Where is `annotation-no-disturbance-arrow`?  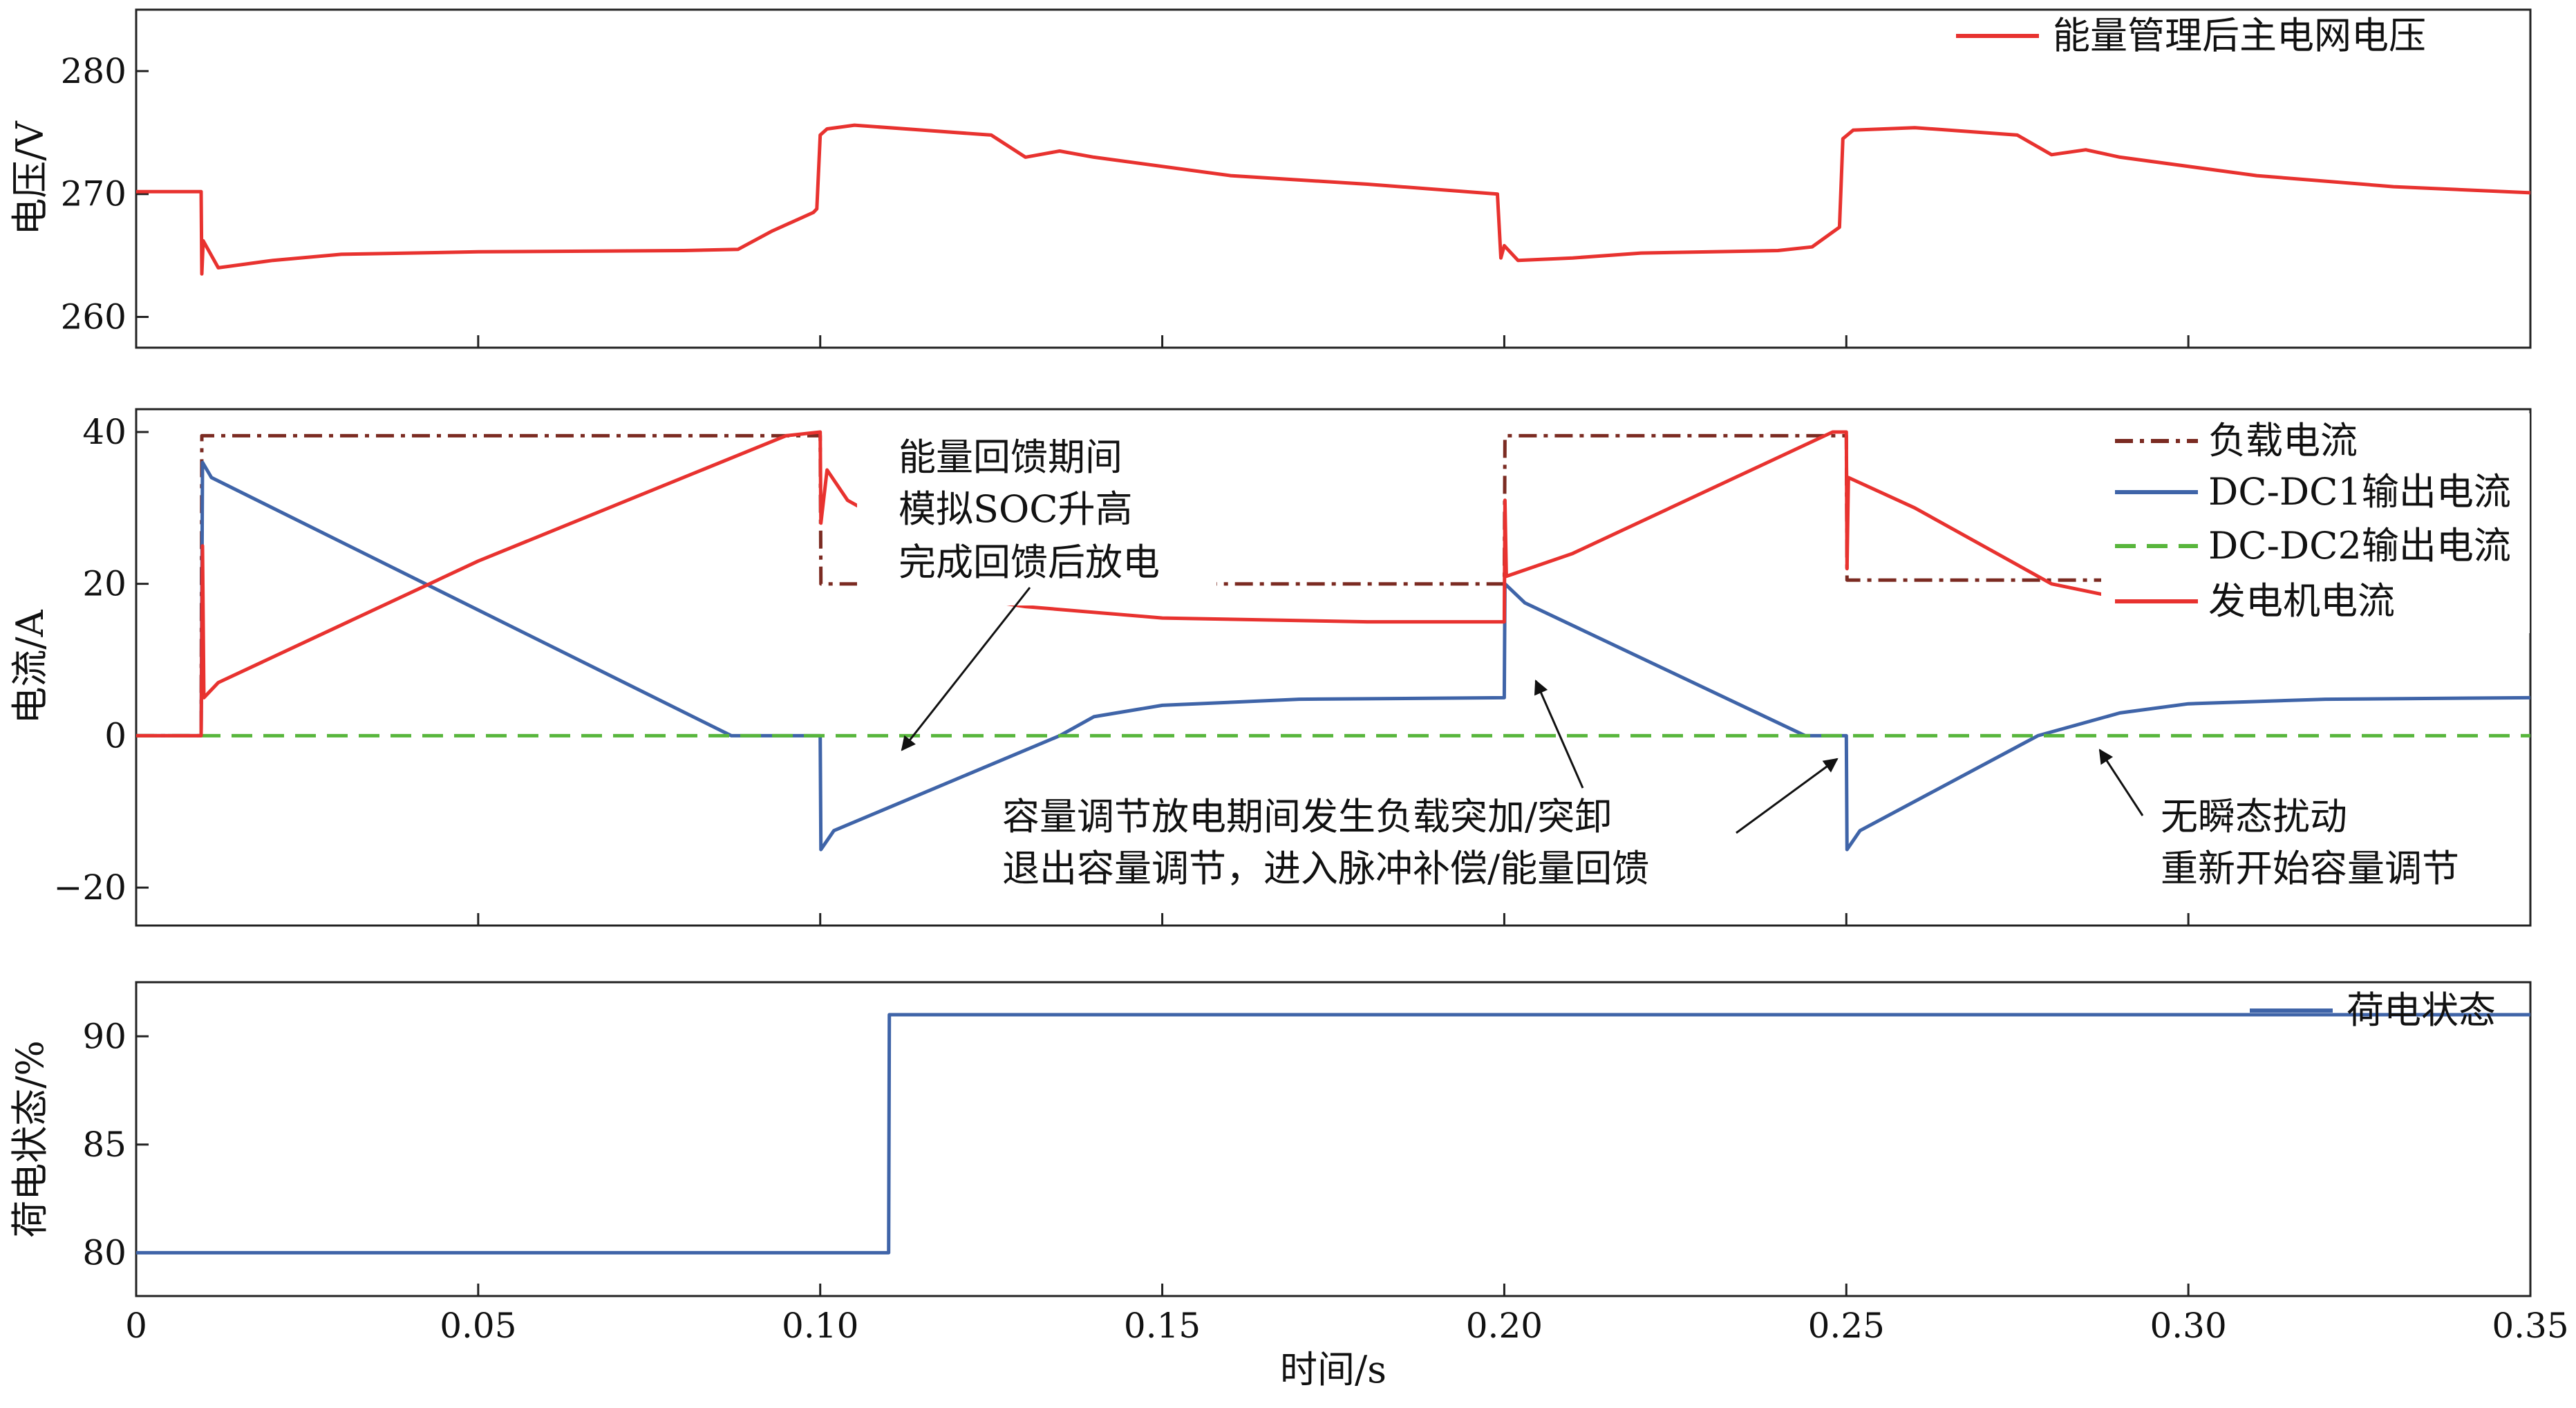 annotation-no-disturbance-arrow is located at coordinates (2121, 782).